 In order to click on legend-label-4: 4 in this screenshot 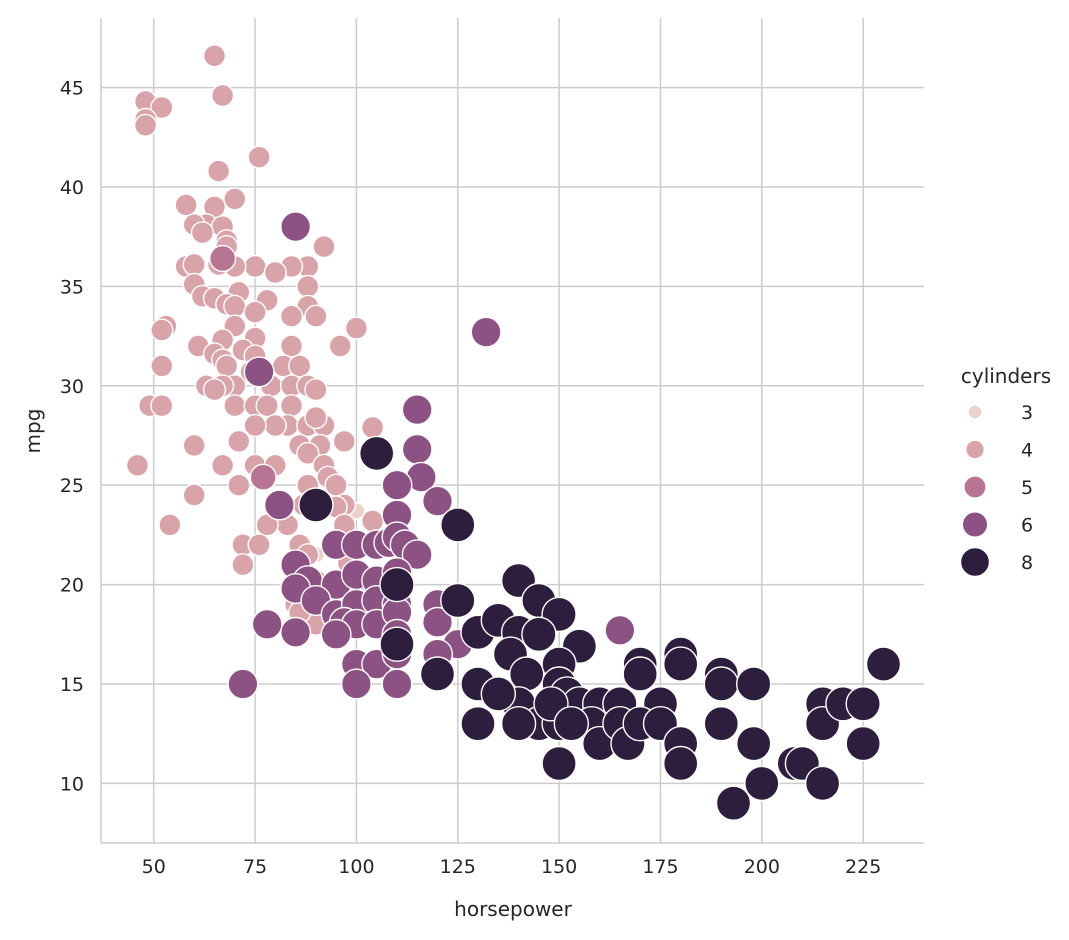, I will do `click(1027, 451)`.